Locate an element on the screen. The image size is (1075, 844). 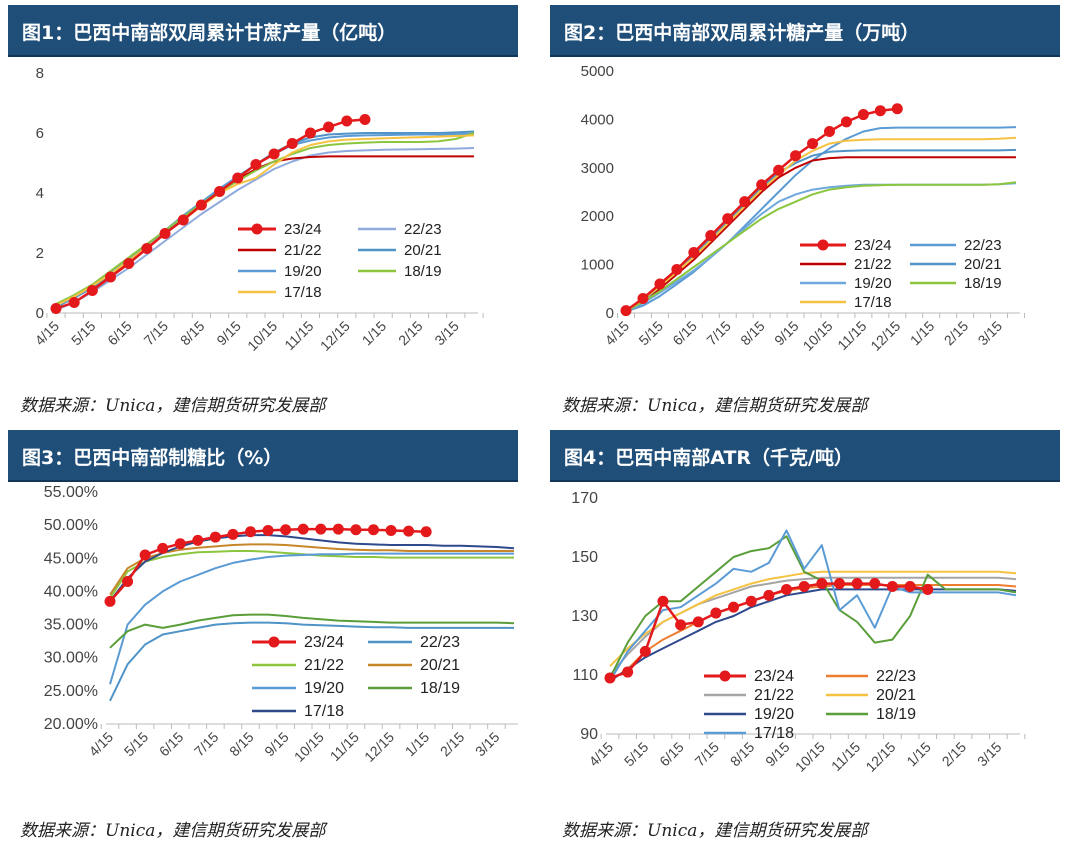
y-tick-label: 8 is located at coordinates (40, 73).